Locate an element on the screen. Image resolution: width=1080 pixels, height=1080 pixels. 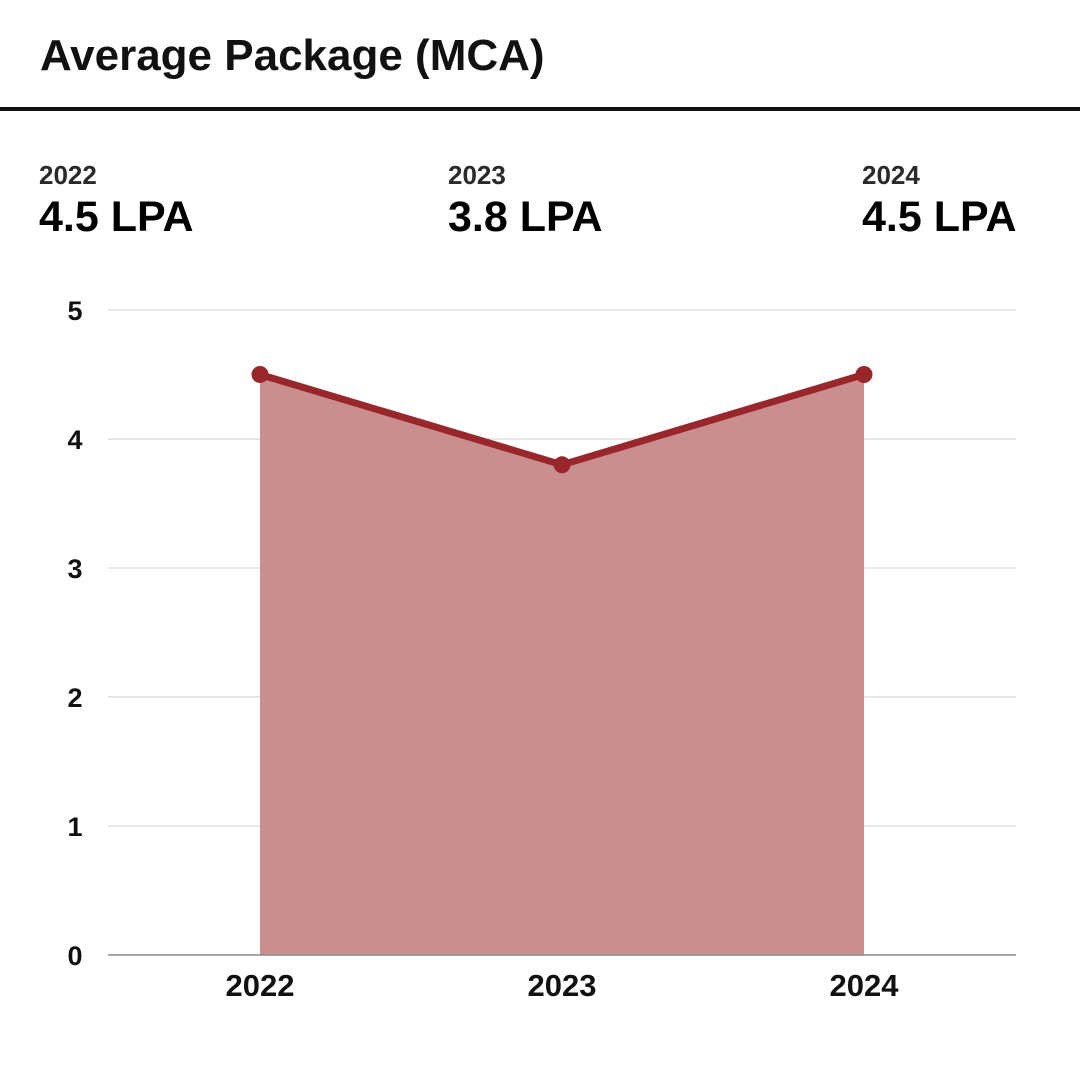
title-divider is located at coordinates (540, 109).